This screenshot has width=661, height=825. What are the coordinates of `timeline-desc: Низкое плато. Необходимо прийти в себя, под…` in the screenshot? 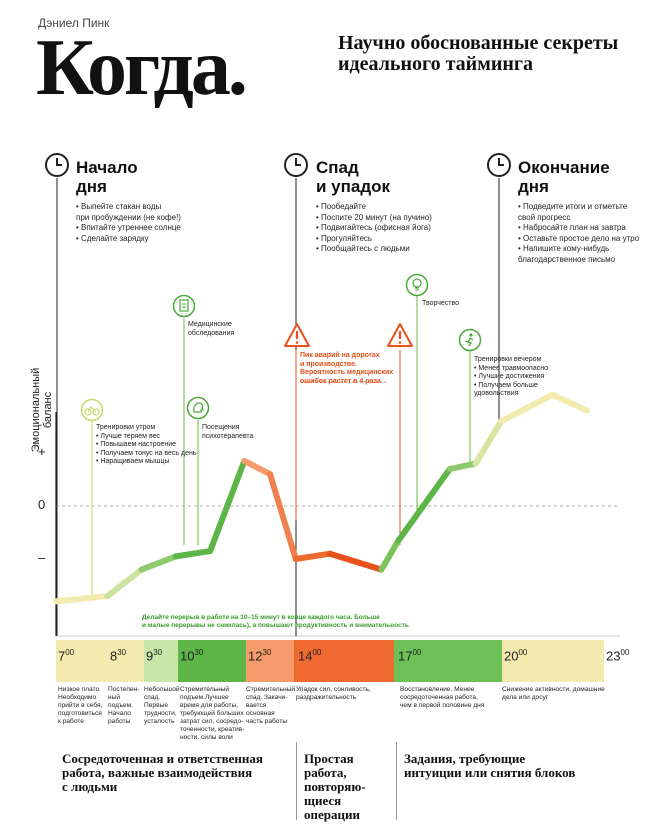 It's located at (80, 705).